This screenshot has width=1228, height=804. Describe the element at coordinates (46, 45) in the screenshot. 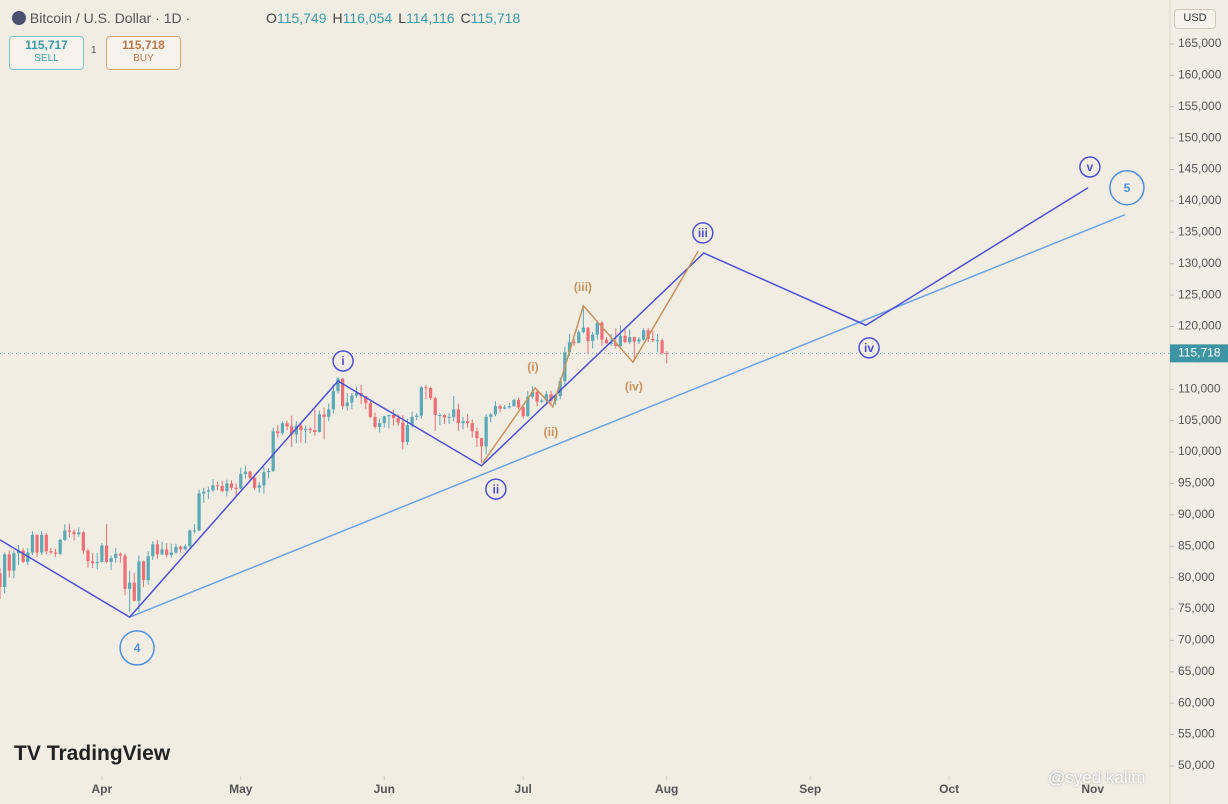

I see `sell-price: 115,717` at that location.